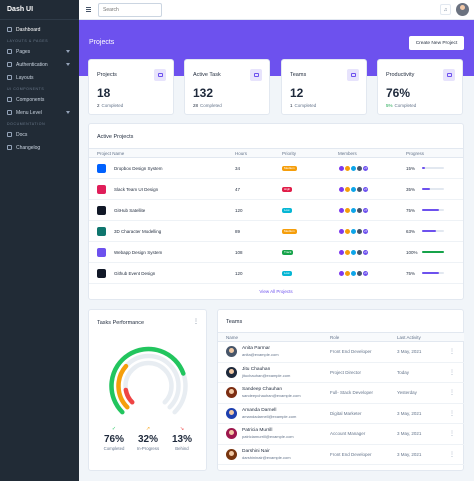  I want to click on stat-label: Projects, so click(107, 75).